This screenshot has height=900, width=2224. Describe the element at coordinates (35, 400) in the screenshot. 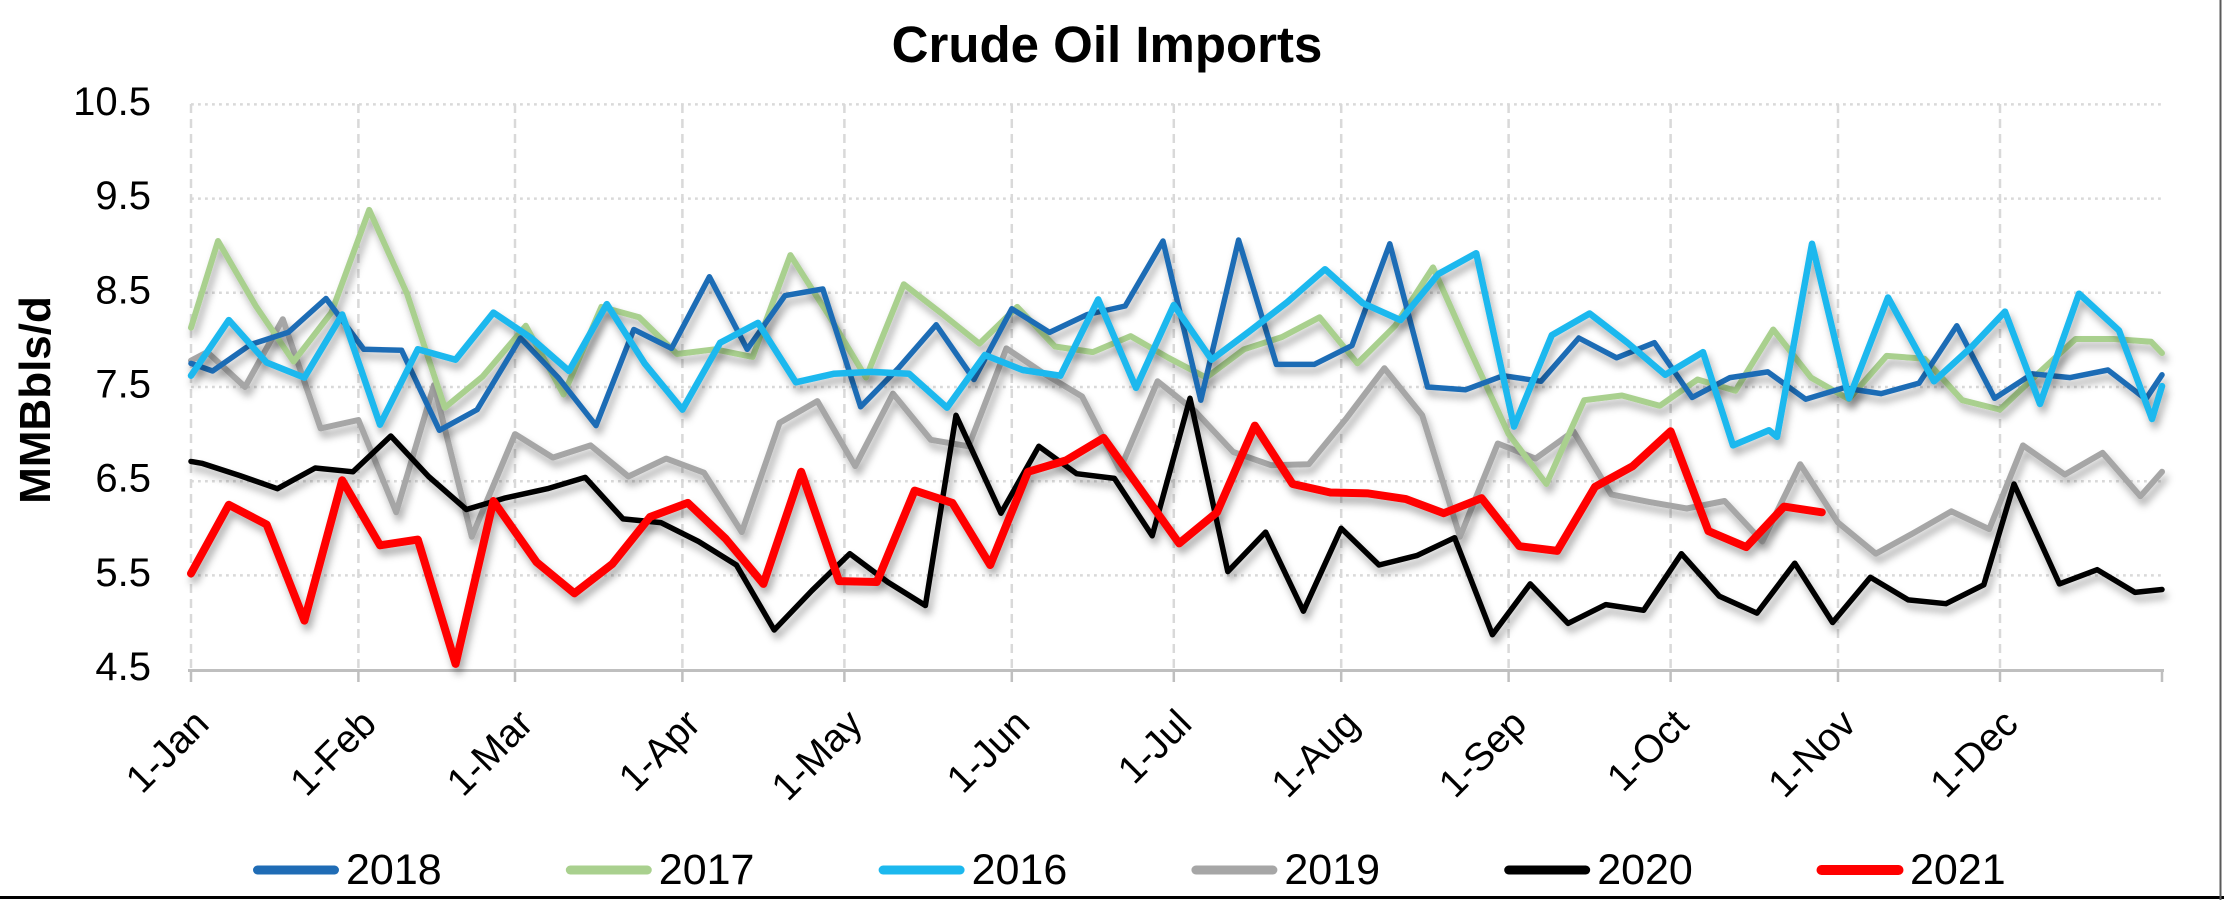

I see `svg-text: MMBbls/d` at that location.